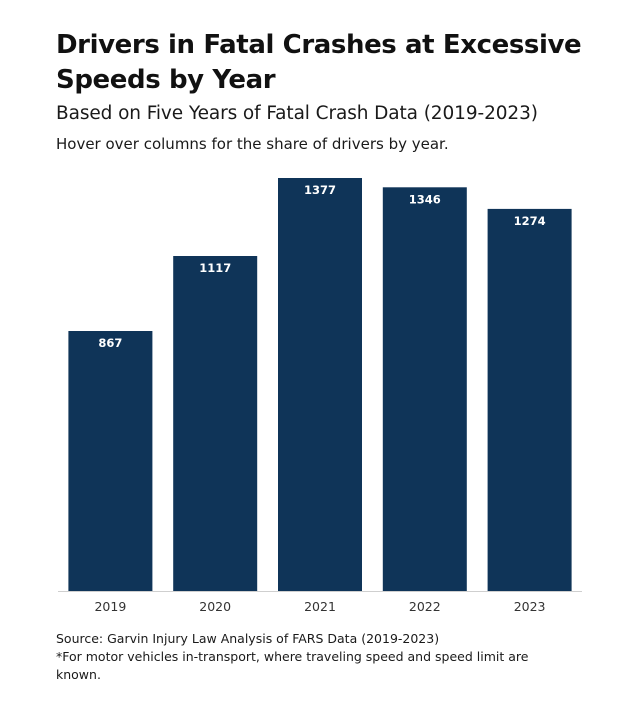 The width and height of the screenshot is (627, 720). I want to click on bar-2021, so click(320, 384).